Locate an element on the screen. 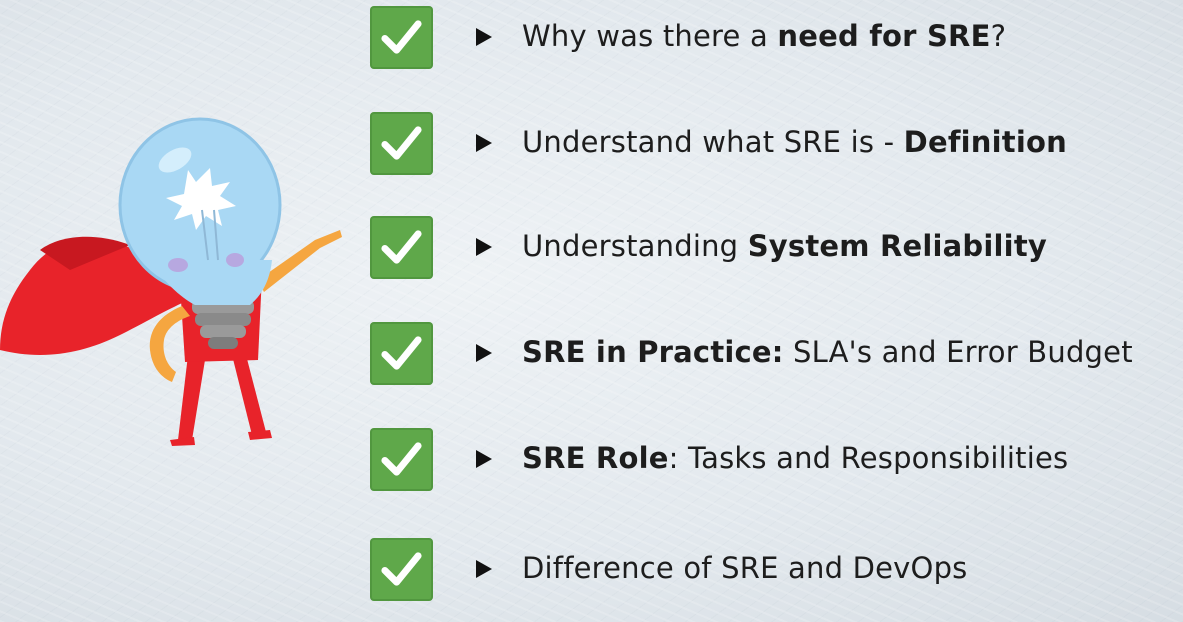 This screenshot has width=1183, height=622. item-label: SRE in Practice: SLA's and Error Budget is located at coordinates (827, 352).